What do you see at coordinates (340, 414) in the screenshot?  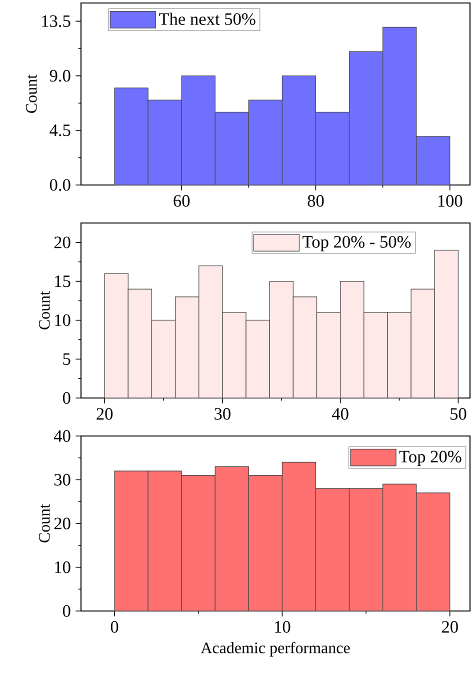 I see `x-tick-label: 40` at bounding box center [340, 414].